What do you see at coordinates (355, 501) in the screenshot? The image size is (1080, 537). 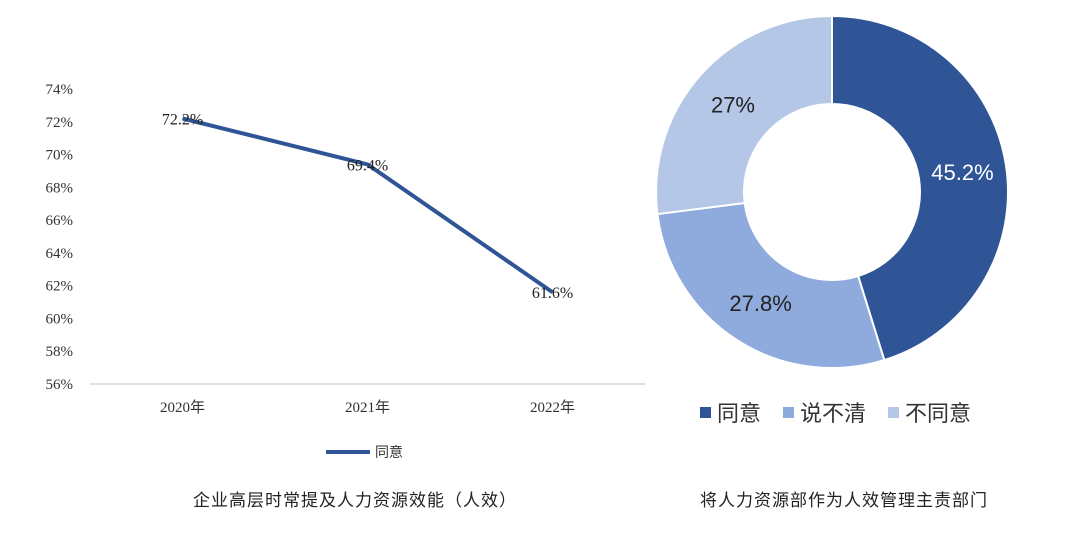 I see `line-chart-title: 企业高层时常提及人力资源效能（人效）` at bounding box center [355, 501].